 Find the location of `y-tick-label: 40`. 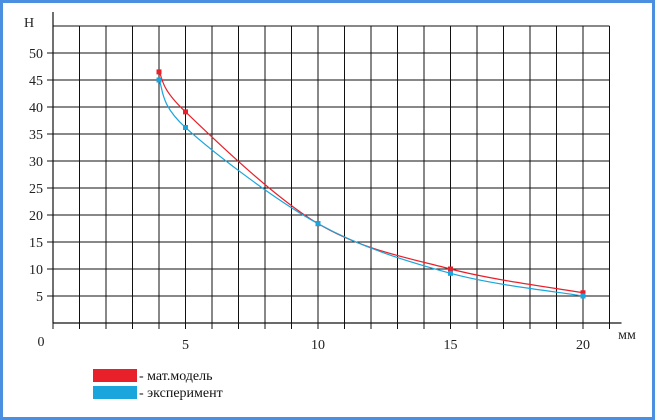

y-tick-label: 40 is located at coordinates (36, 108).